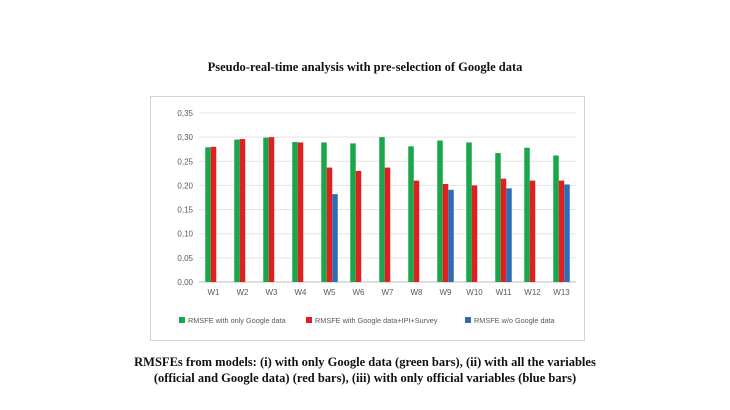 This screenshot has height=410, width=730. I want to click on x-tick-label: W11, so click(504, 292).